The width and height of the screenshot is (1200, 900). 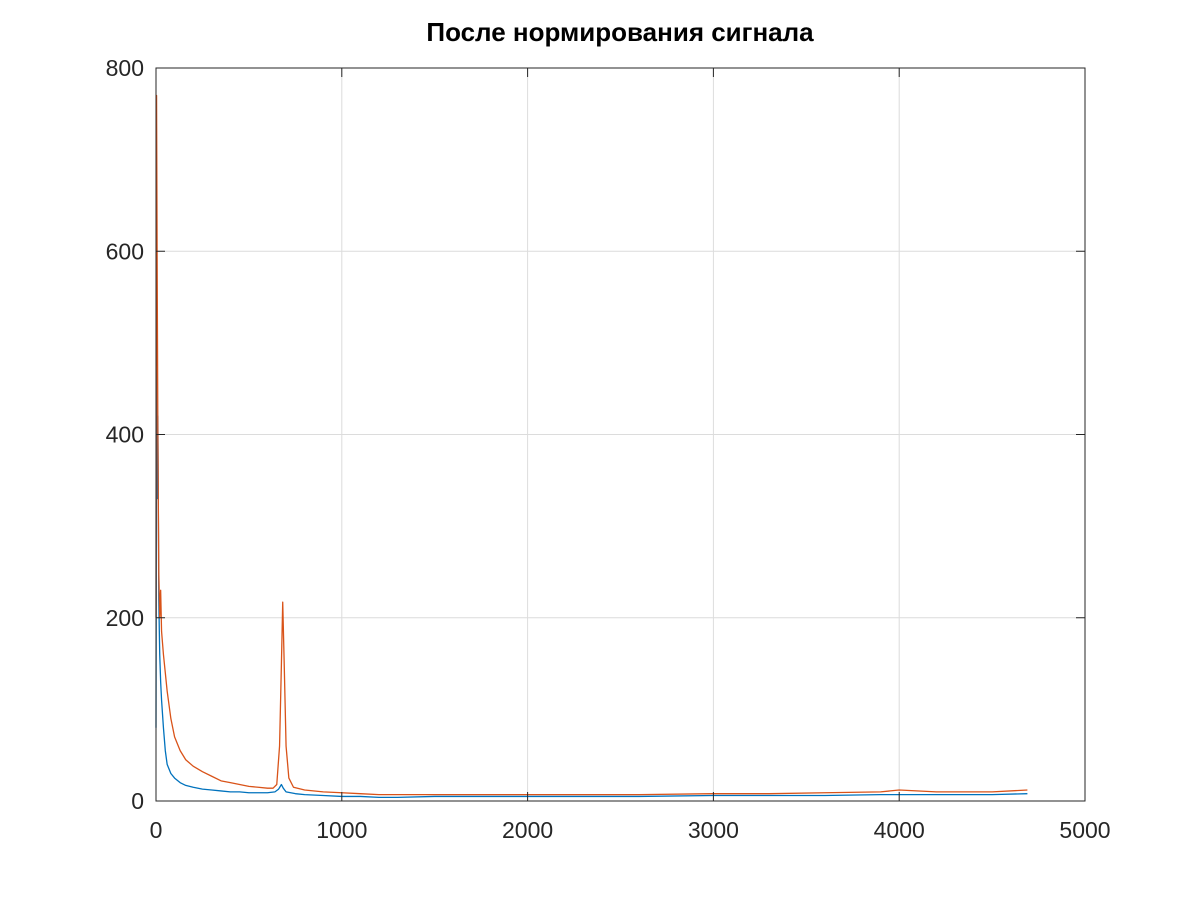 I want to click on y-tick-label: 800, so click(x=125, y=68).